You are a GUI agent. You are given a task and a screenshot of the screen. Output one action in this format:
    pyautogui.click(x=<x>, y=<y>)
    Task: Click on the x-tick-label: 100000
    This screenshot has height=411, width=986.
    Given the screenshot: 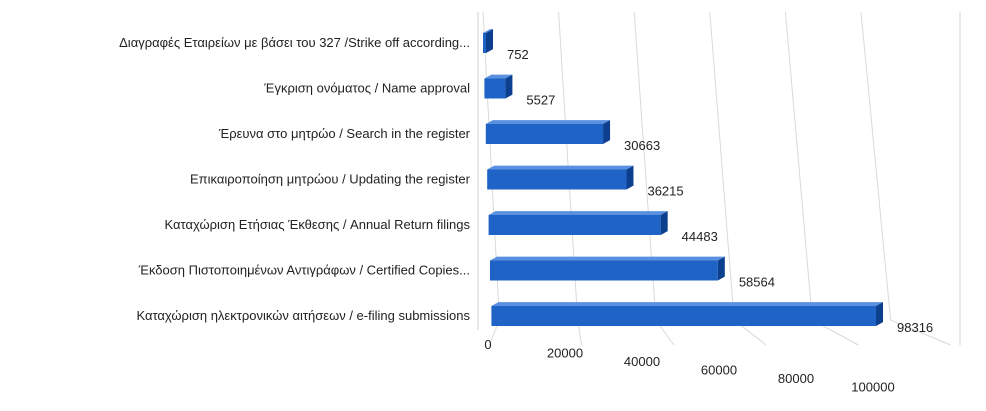 What is the action you would take?
    pyautogui.click(x=872, y=387)
    